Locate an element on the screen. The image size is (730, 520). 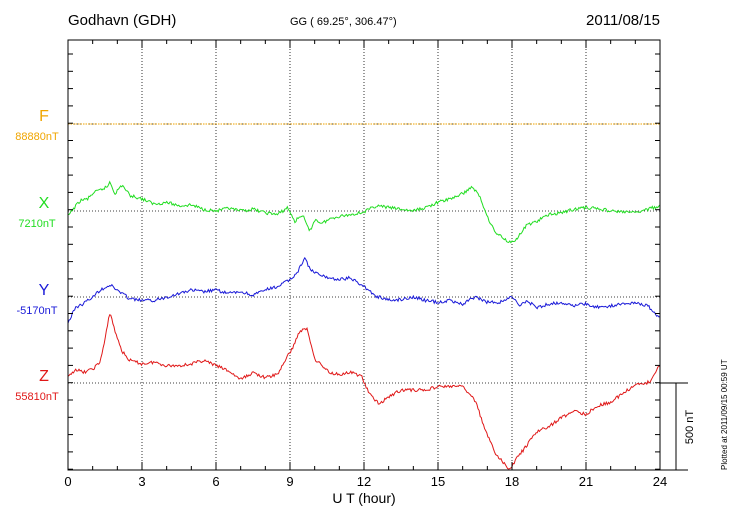
component-label-x: X is located at coordinates (44, 203).